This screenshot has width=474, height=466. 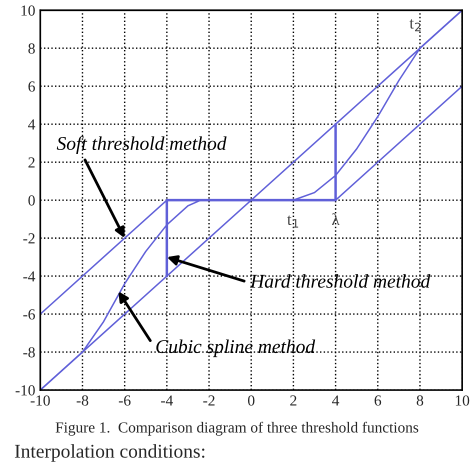 What do you see at coordinates (31, 48) in the screenshot?
I see `y-tick-label: 8` at bounding box center [31, 48].